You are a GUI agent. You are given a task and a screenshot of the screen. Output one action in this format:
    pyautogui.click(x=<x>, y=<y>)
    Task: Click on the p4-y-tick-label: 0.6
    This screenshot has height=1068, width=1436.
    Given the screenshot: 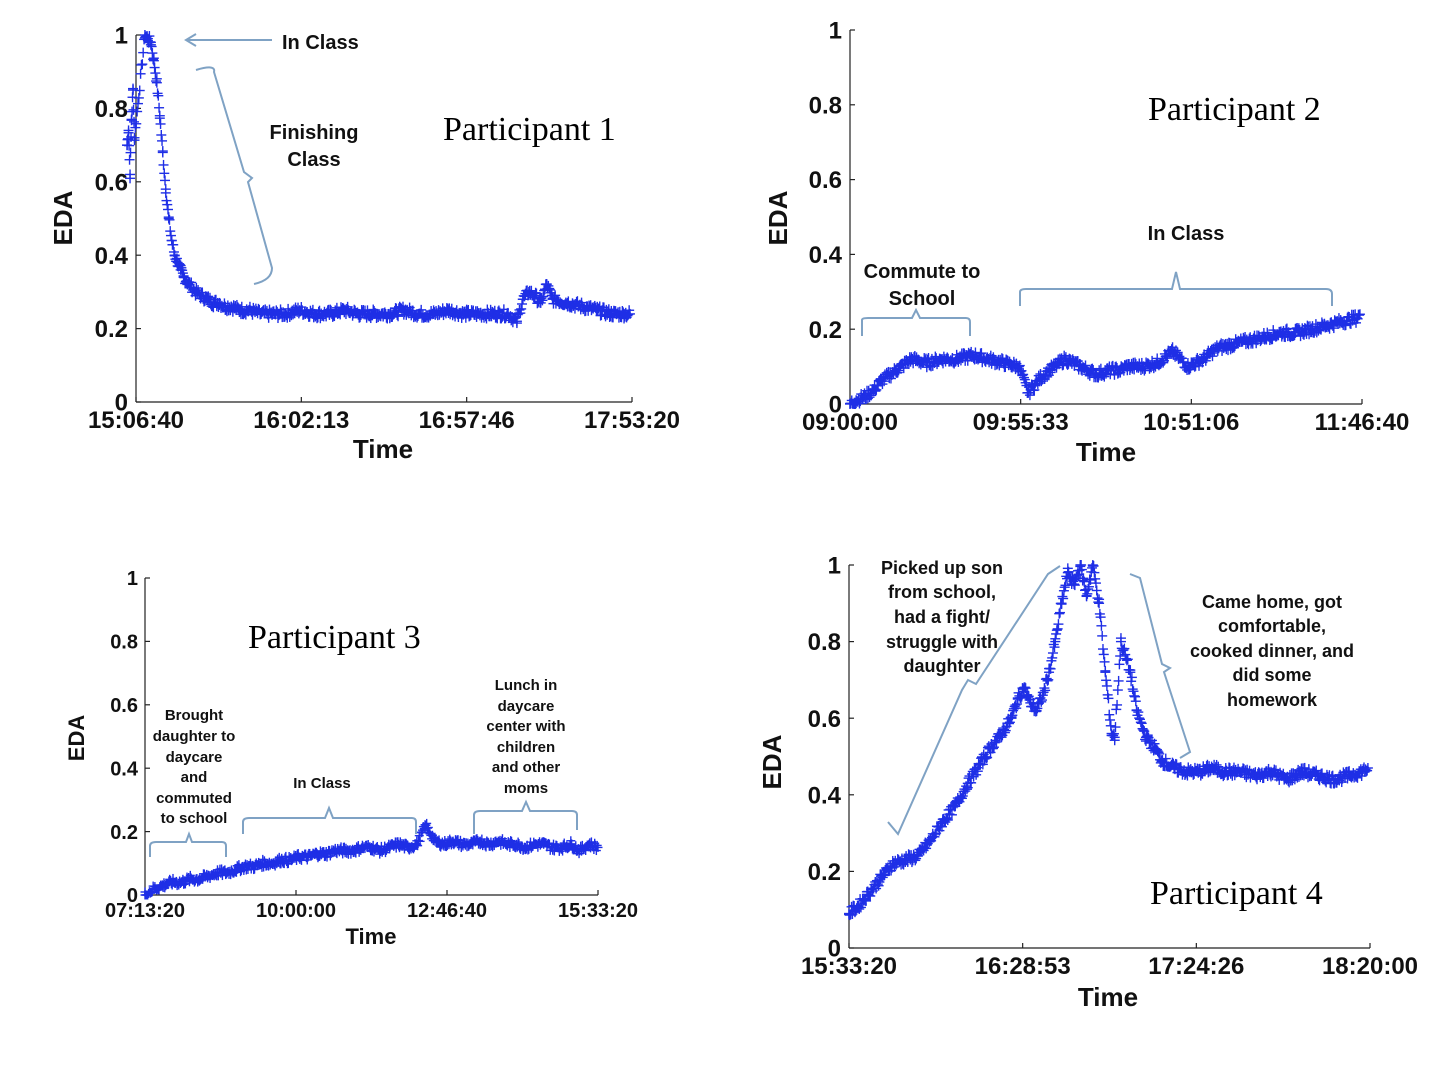 What is the action you would take?
    pyautogui.click(x=824, y=719)
    